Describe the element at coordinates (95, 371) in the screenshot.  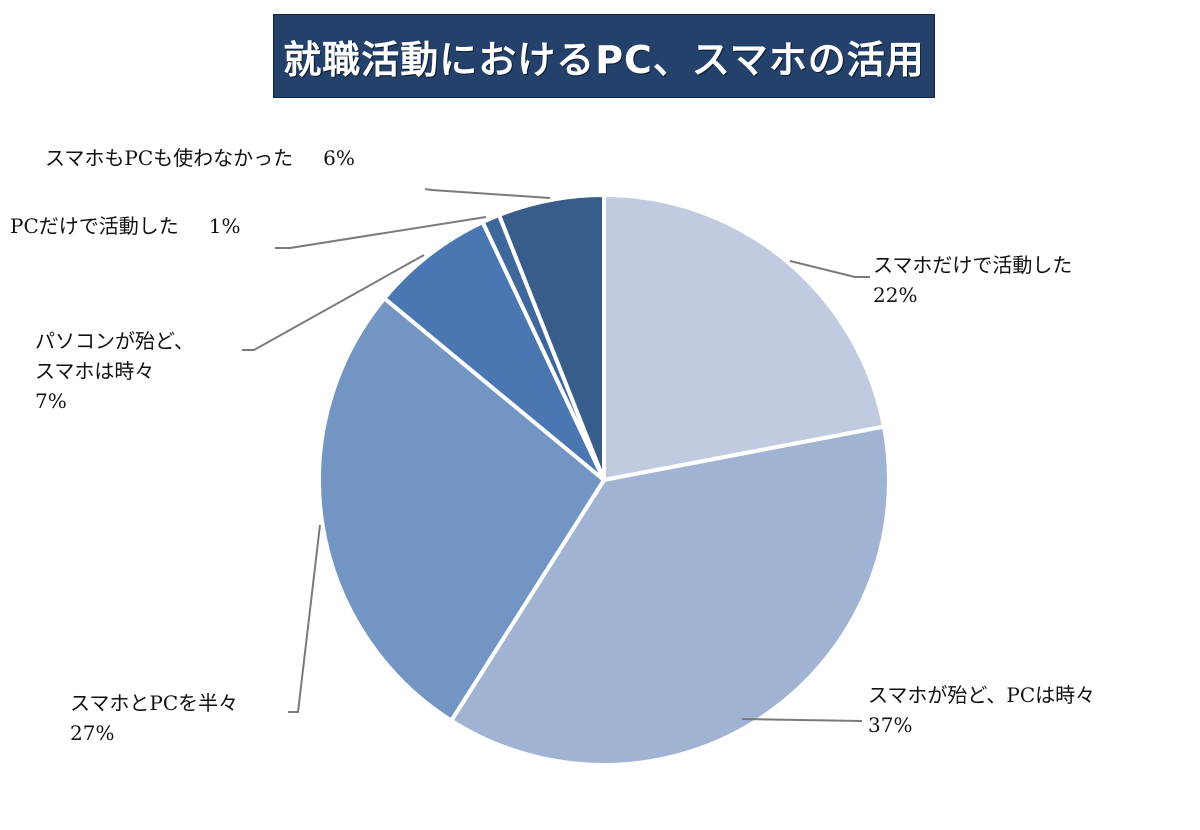
I see `label-mostly-pc-text2: スマホは時々` at that location.